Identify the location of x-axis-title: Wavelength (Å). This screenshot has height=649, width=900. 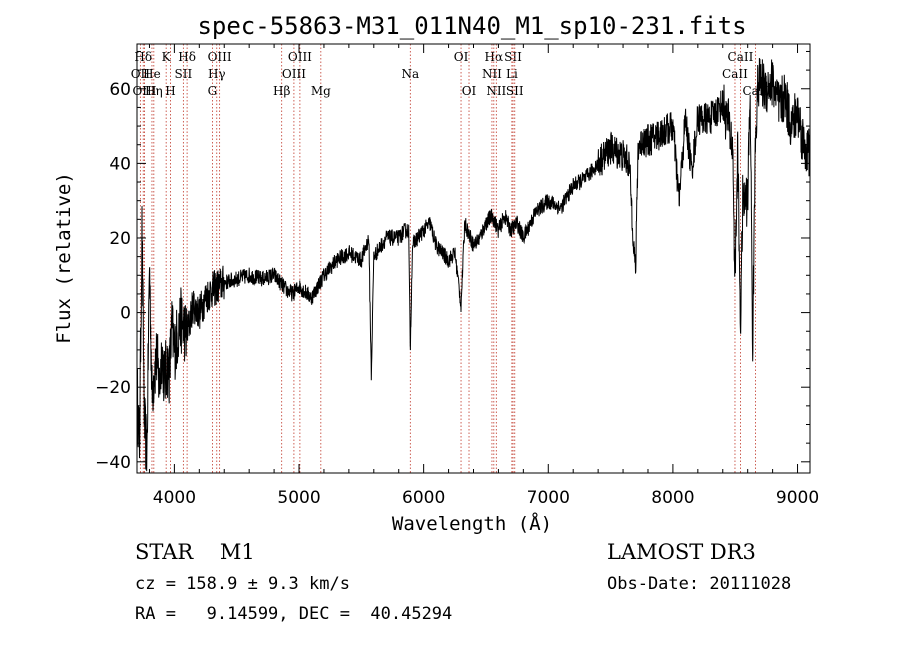
(472, 523).